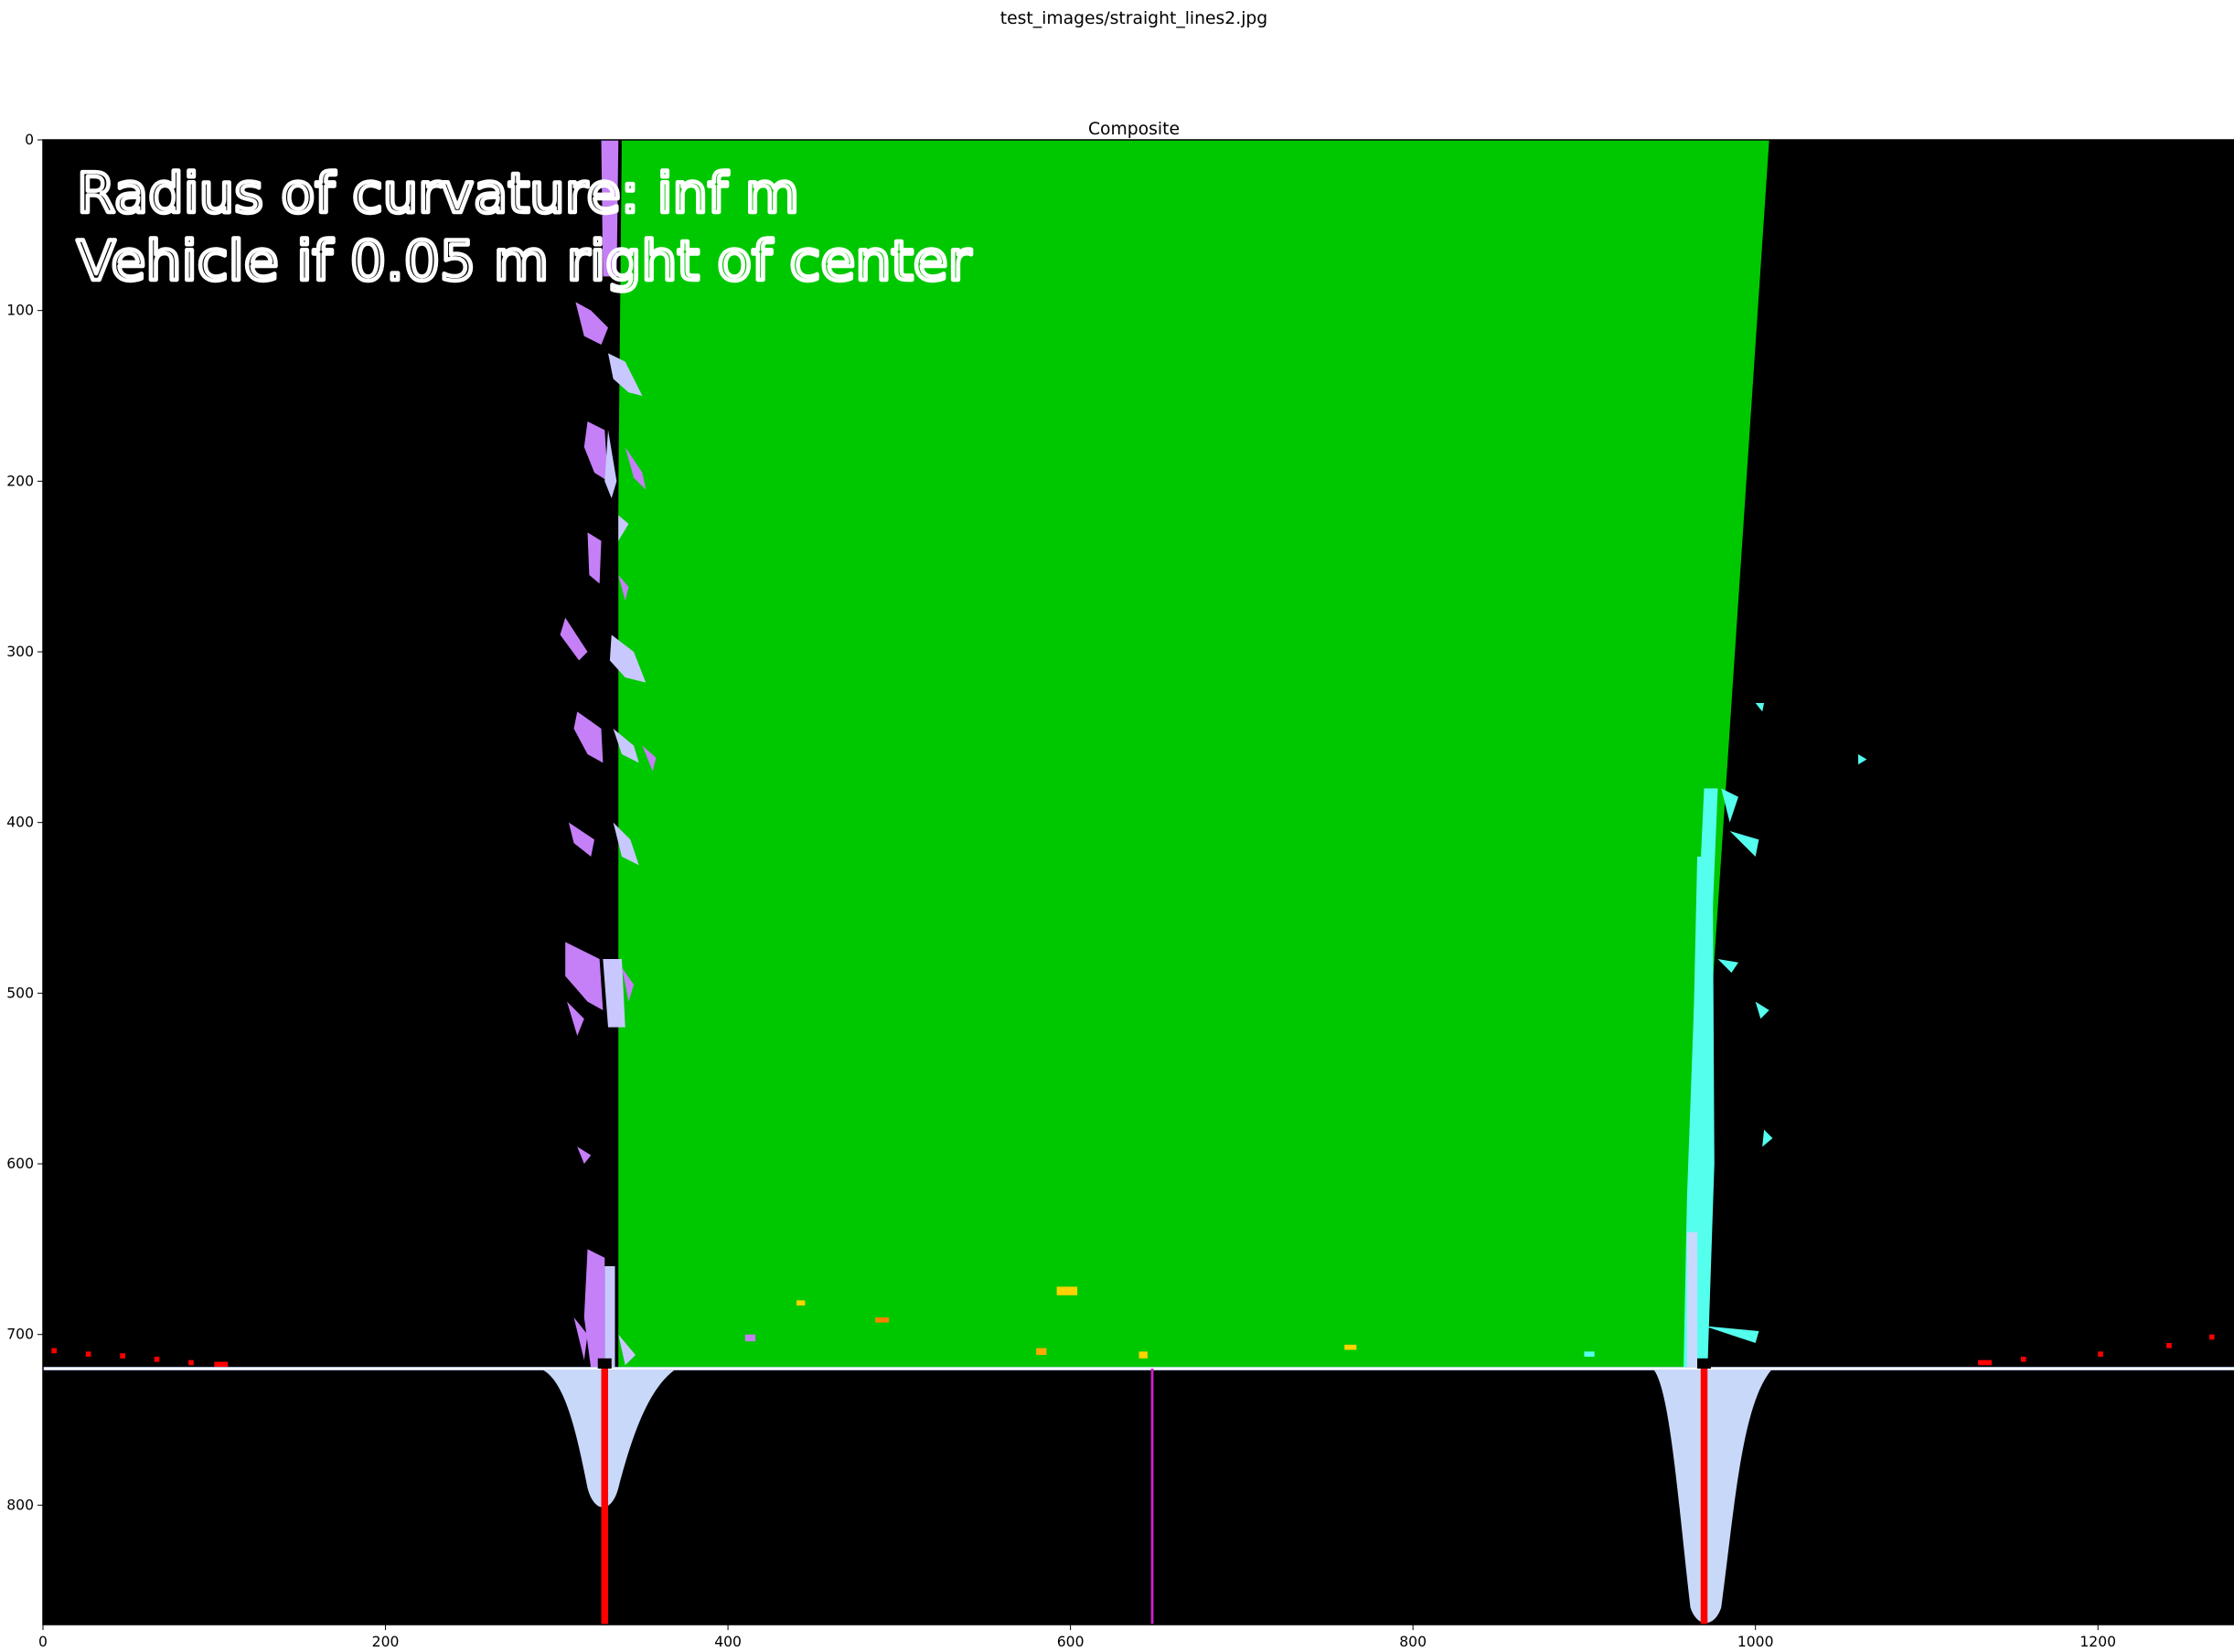  What do you see at coordinates (524, 261) in the screenshot?
I see `offset-text: Vehicle if 0.05 m right of center` at bounding box center [524, 261].